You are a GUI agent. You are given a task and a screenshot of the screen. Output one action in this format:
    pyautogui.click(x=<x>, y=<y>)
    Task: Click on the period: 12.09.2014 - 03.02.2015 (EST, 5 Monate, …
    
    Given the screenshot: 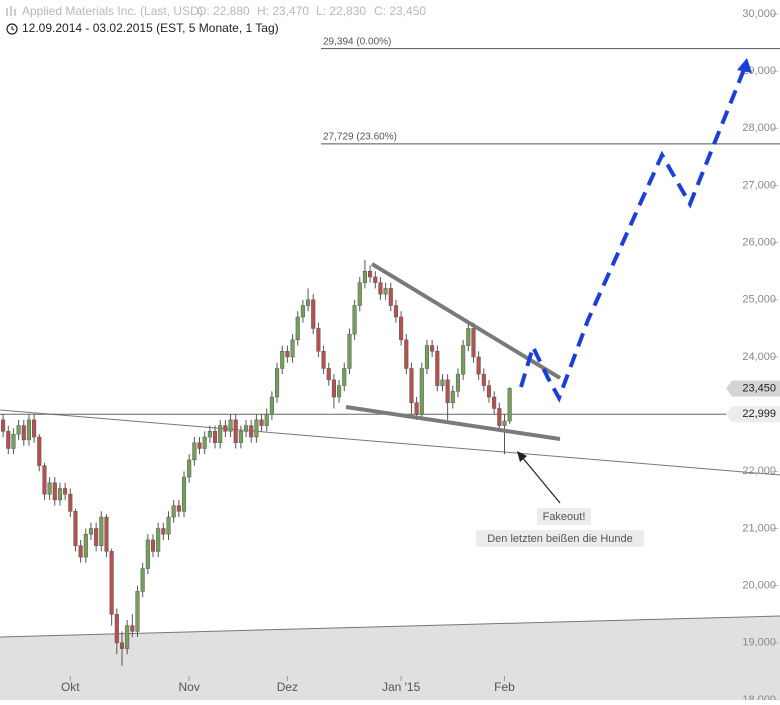 What is the action you would take?
    pyautogui.click(x=150, y=28)
    